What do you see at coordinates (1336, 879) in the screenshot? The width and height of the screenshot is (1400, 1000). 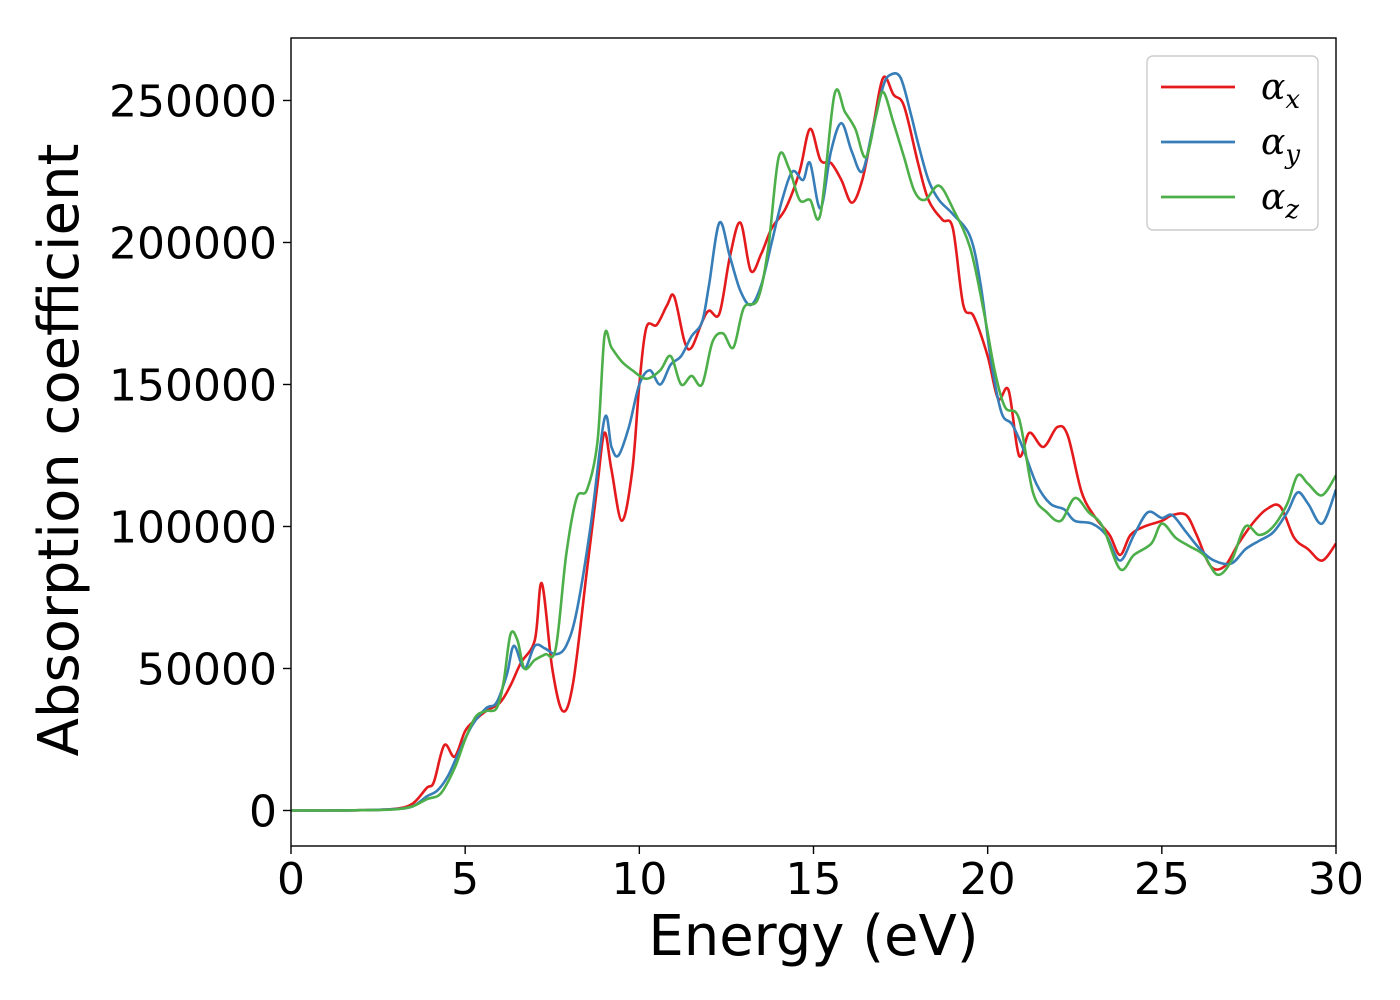 I see `x-tick-label: 30` at bounding box center [1336, 879].